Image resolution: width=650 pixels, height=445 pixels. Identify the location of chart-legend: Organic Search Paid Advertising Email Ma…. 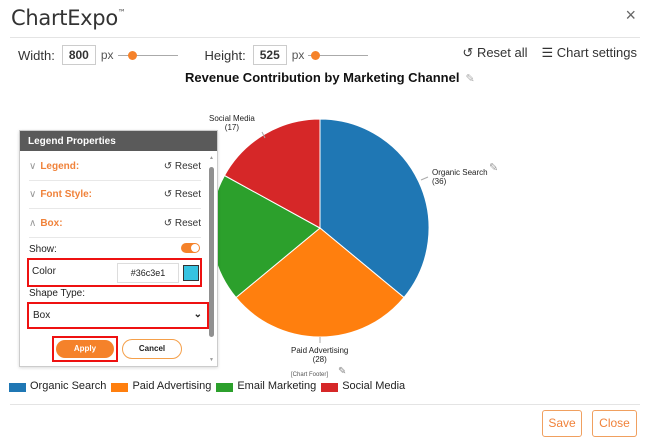
(209, 386).